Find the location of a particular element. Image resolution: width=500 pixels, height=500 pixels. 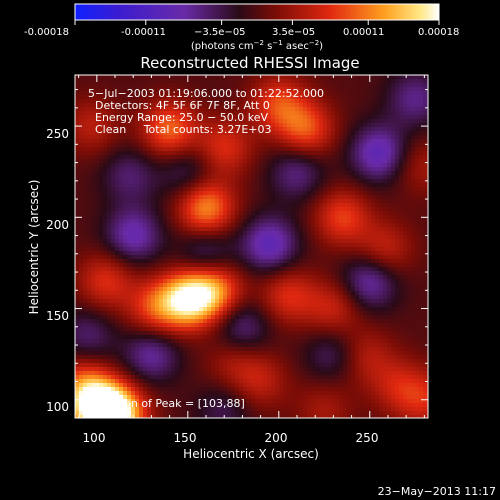

x-tick-label-200: 200 is located at coordinates (276, 438).